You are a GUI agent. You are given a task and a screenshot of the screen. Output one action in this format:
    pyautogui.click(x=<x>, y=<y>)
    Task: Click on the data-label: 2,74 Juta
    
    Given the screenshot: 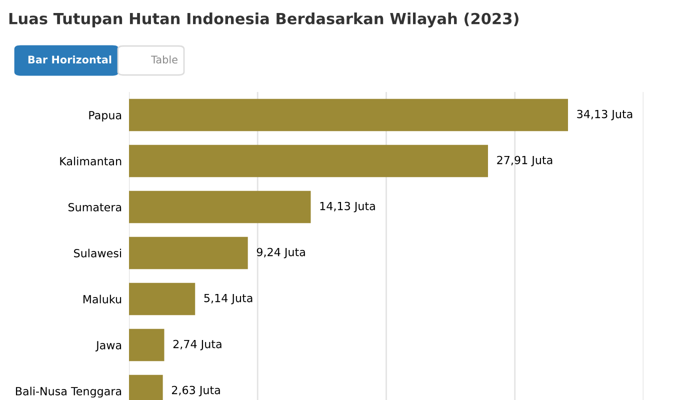 What is the action you would take?
    pyautogui.click(x=197, y=345)
    